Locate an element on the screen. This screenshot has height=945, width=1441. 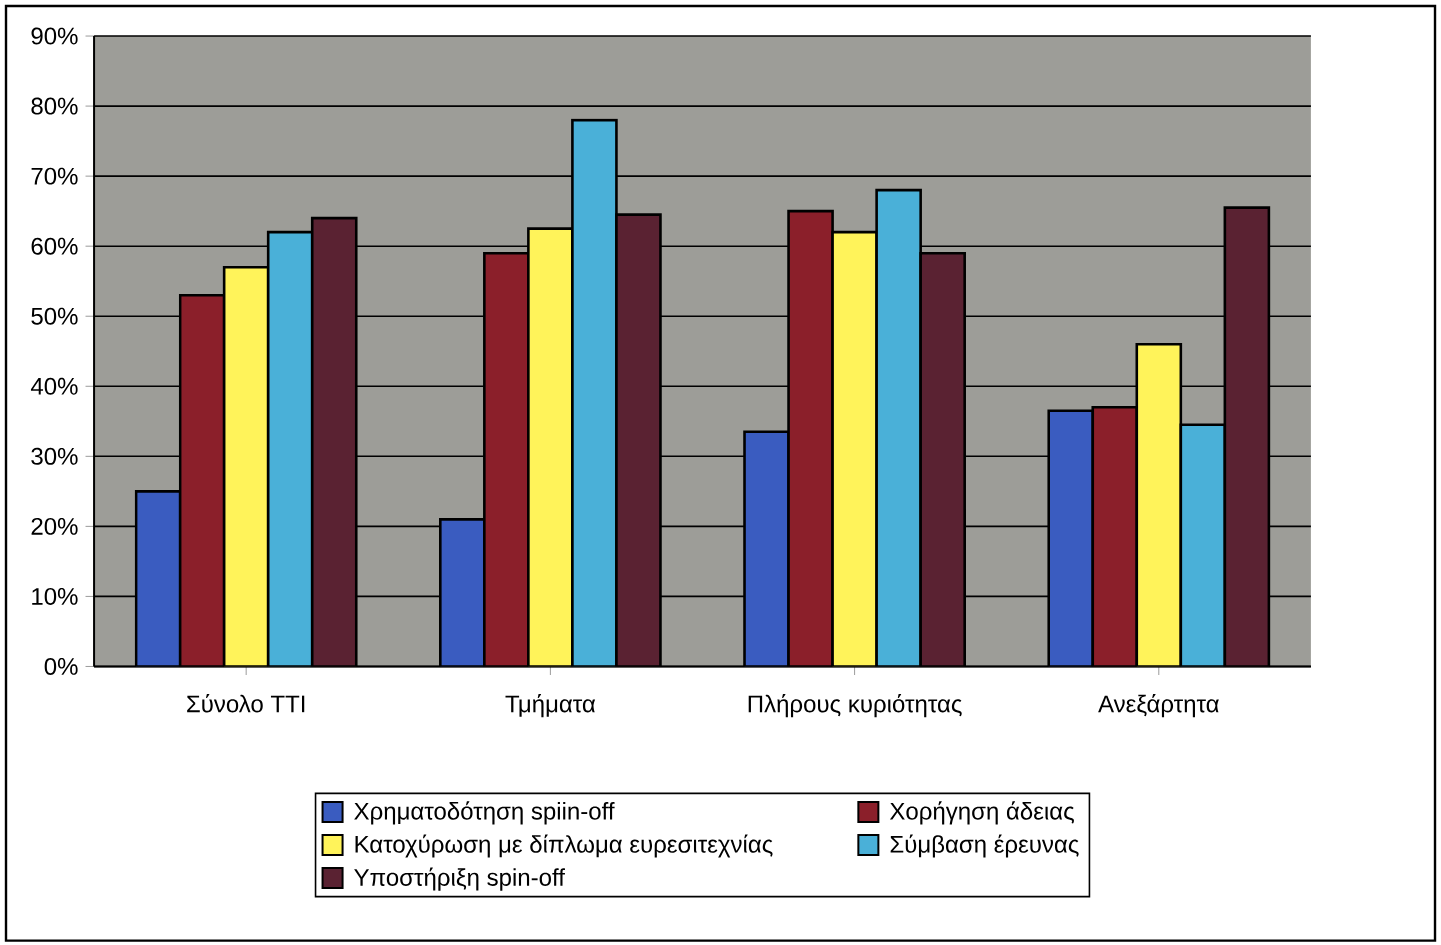
x-tick-label: Σύνολο ΤΤΙ is located at coordinates (246, 703).